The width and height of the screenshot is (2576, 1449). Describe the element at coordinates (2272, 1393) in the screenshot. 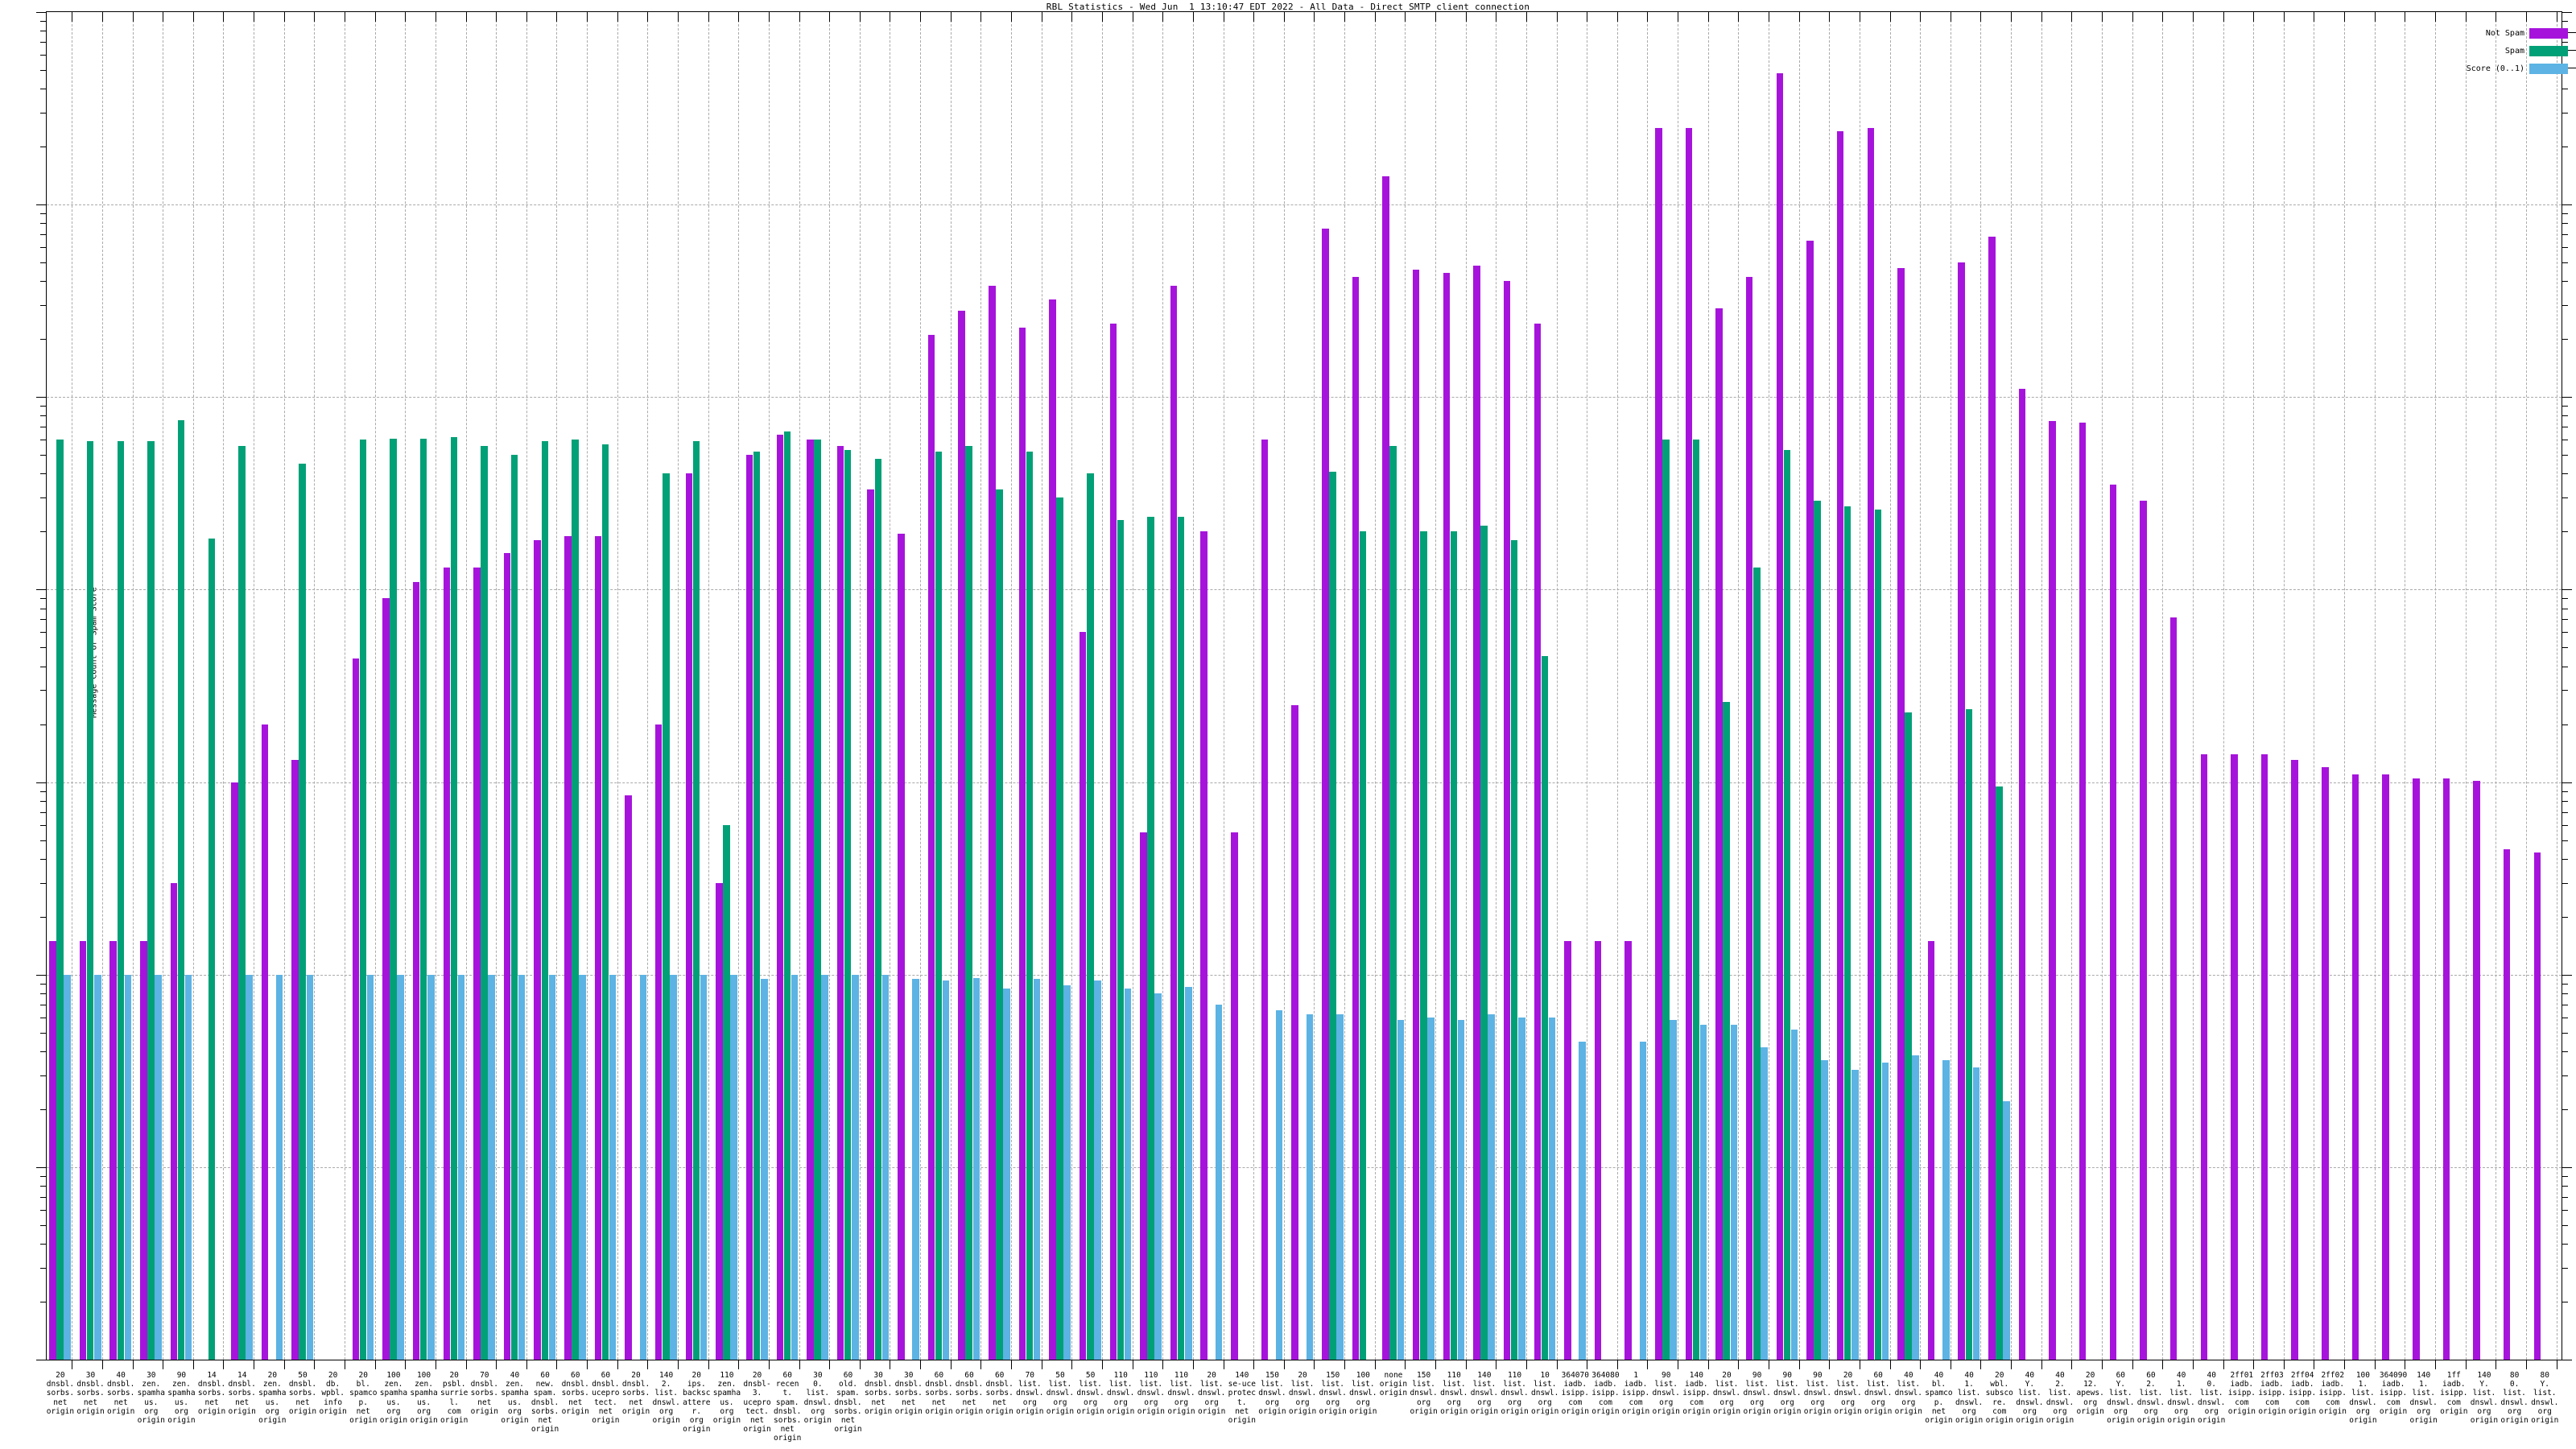

I see `x-axis-tick-label: 2ff03 iadb. isipp. com origin` at that location.